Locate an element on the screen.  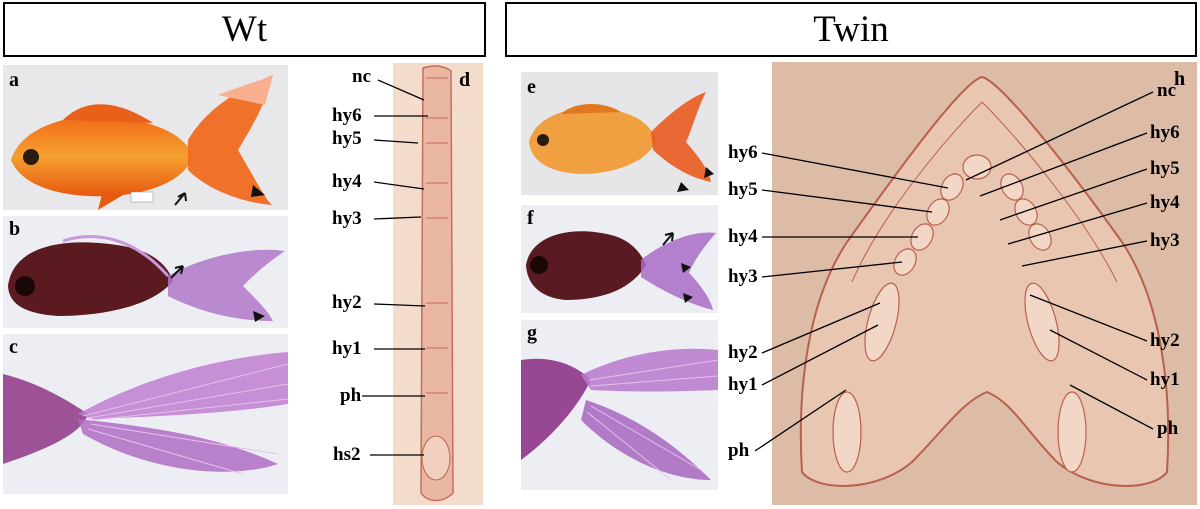
panel-f-photo: f is located at coordinates (619, 259).